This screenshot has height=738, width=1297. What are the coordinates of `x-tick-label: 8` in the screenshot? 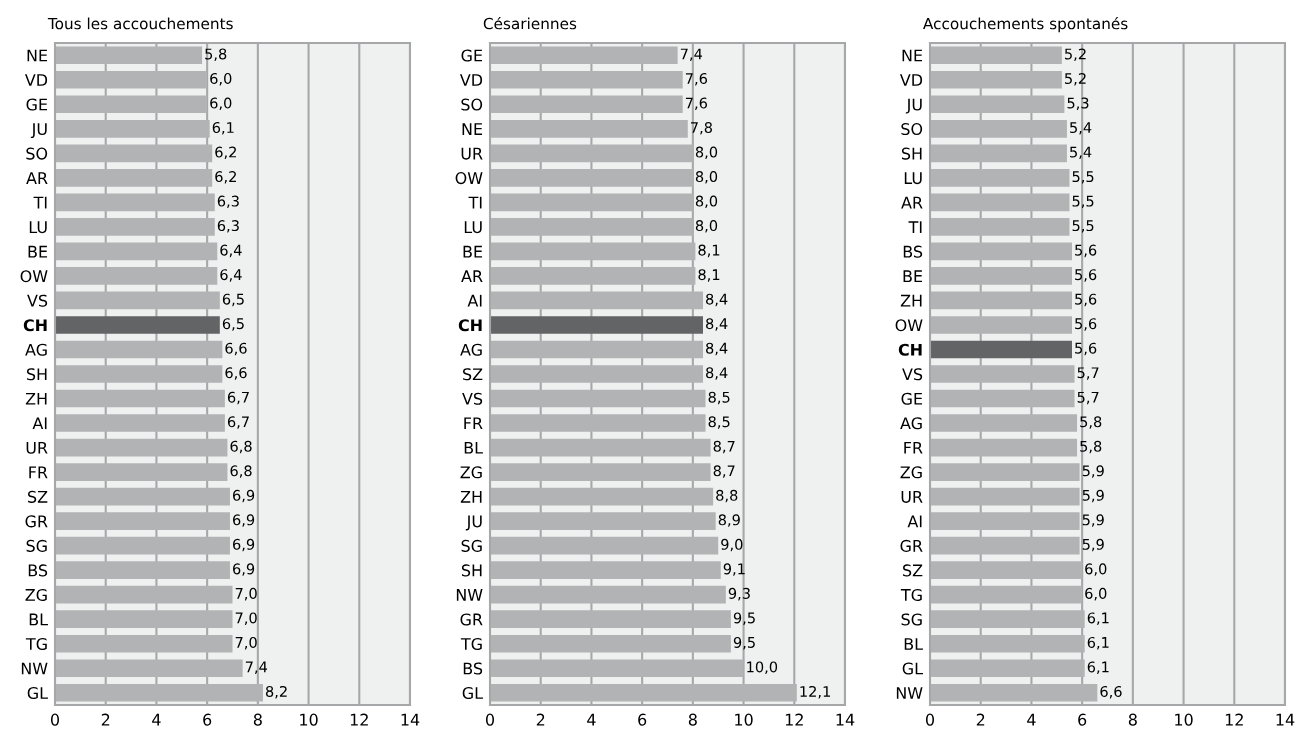 It's located at (257, 719).